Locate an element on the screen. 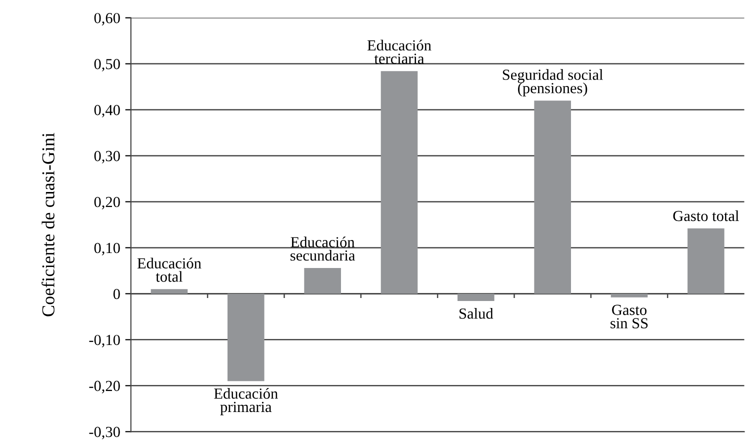 The height and width of the screenshot is (445, 748). y-tick-label: -0,10 is located at coordinates (104, 341).